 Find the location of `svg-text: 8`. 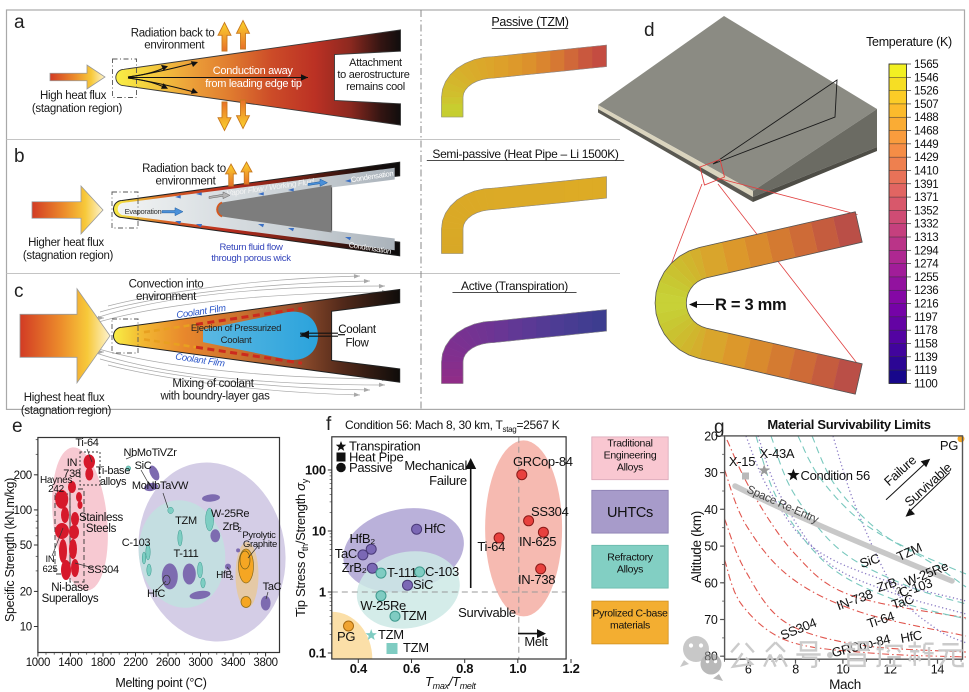

svg-text: 8 is located at coordinates (795, 670).